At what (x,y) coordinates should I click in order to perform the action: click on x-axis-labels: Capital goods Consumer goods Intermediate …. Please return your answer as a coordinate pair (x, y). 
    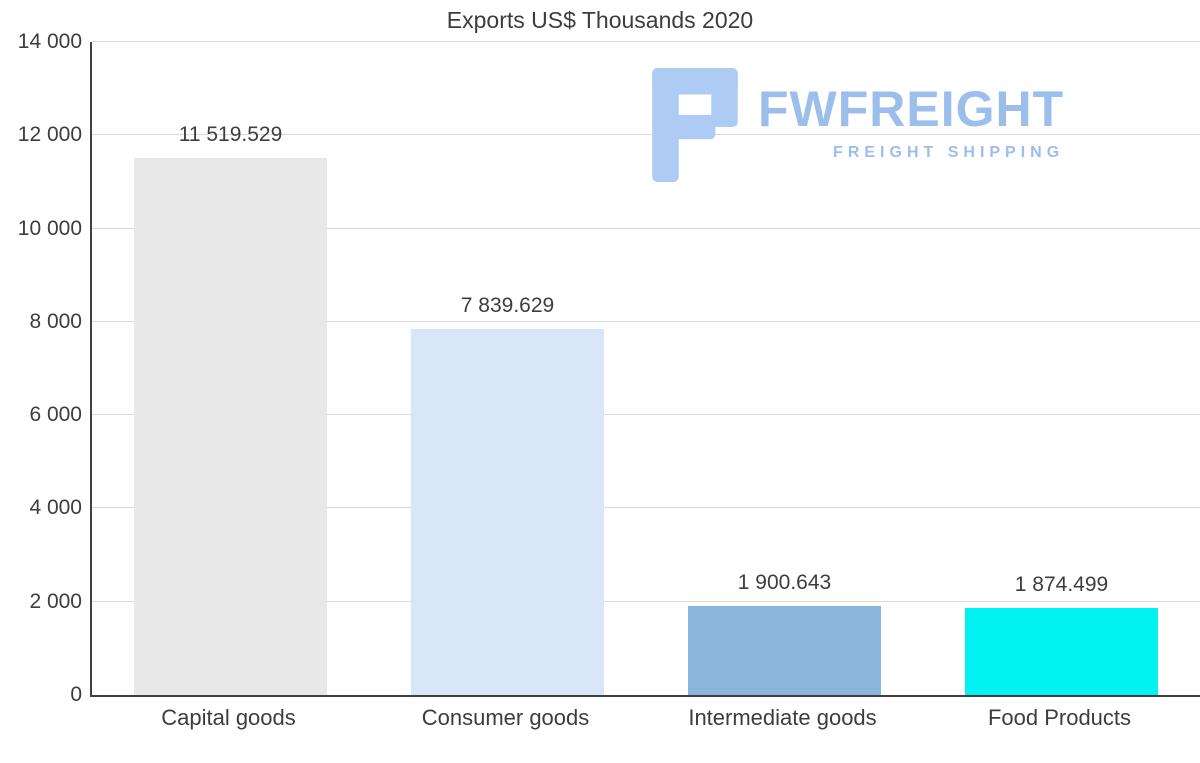
    Looking at the image, I should click on (644, 718).